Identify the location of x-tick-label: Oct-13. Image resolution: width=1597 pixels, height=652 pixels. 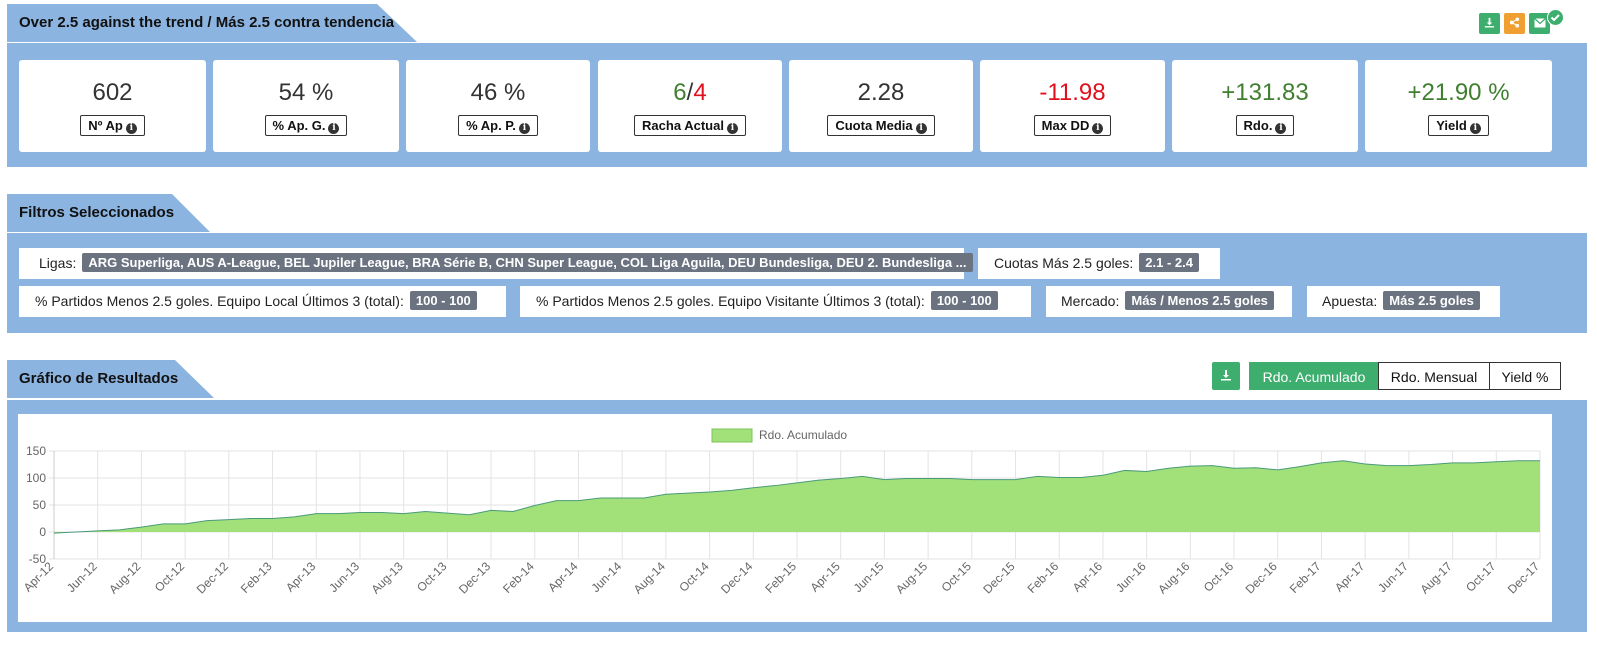
(432, 577).